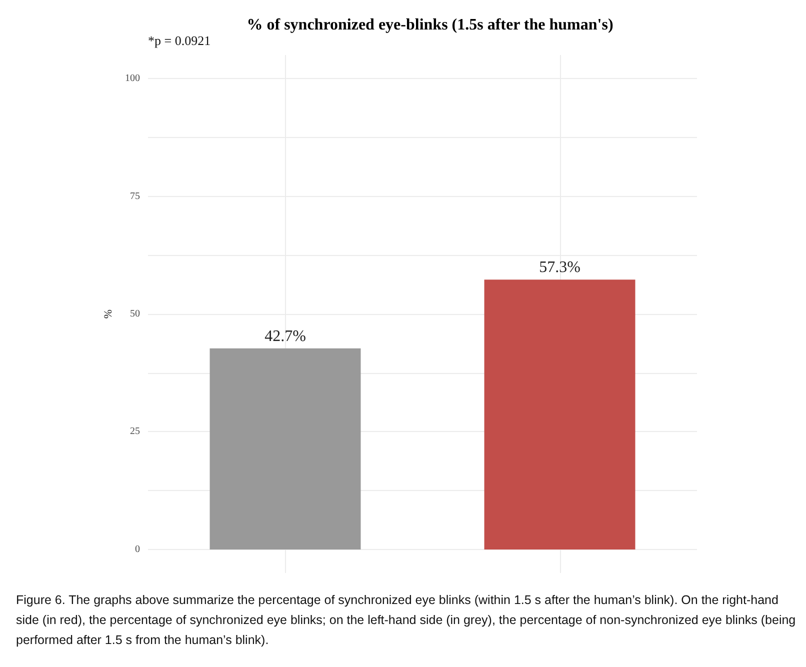 Image resolution: width=806 pixels, height=667 pixels. Describe the element at coordinates (108, 314) in the screenshot. I see `y-axis-title: %` at that location.